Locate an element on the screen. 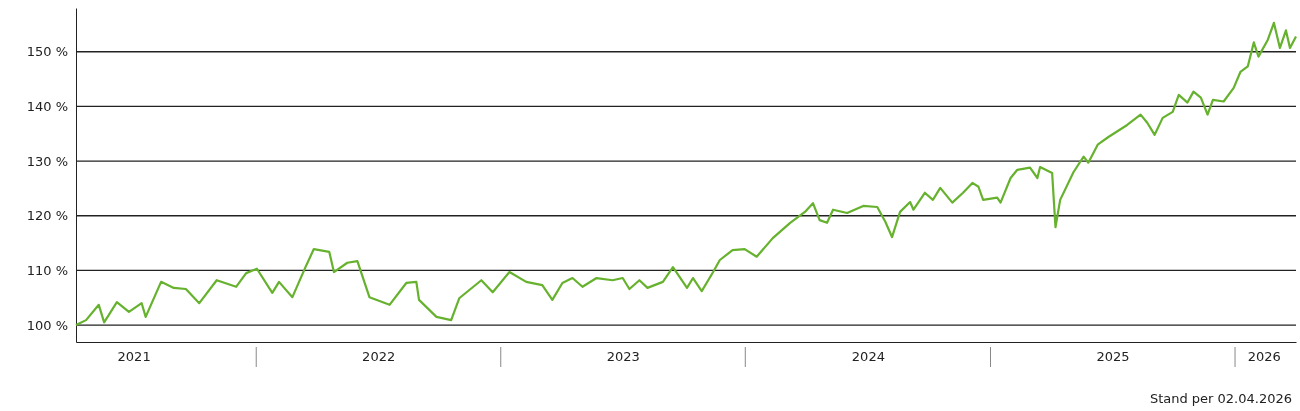 This screenshot has width=1300, height=411. x-tick-label: 2023 is located at coordinates (623, 357).